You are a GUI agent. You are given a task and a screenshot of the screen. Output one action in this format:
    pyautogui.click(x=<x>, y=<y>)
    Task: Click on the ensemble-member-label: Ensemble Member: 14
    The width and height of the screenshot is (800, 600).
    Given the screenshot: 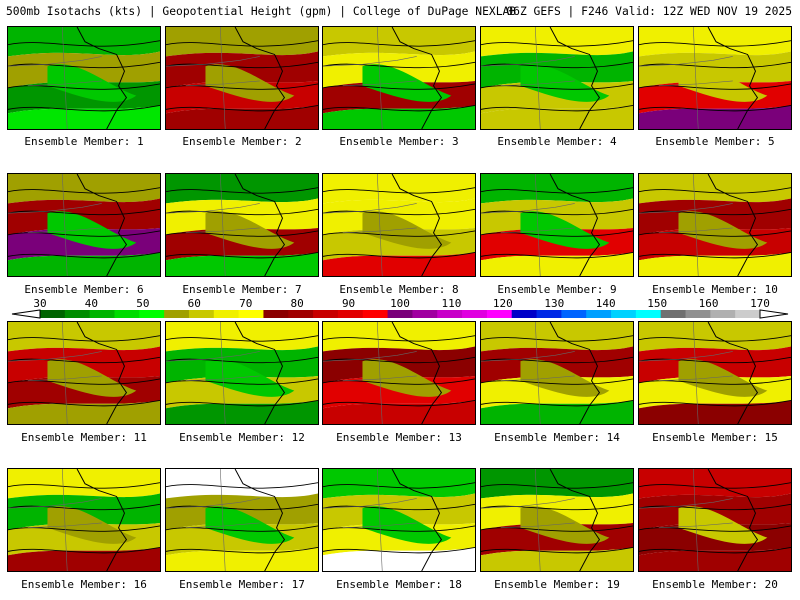 What is the action you would take?
    pyautogui.click(x=557, y=437)
    